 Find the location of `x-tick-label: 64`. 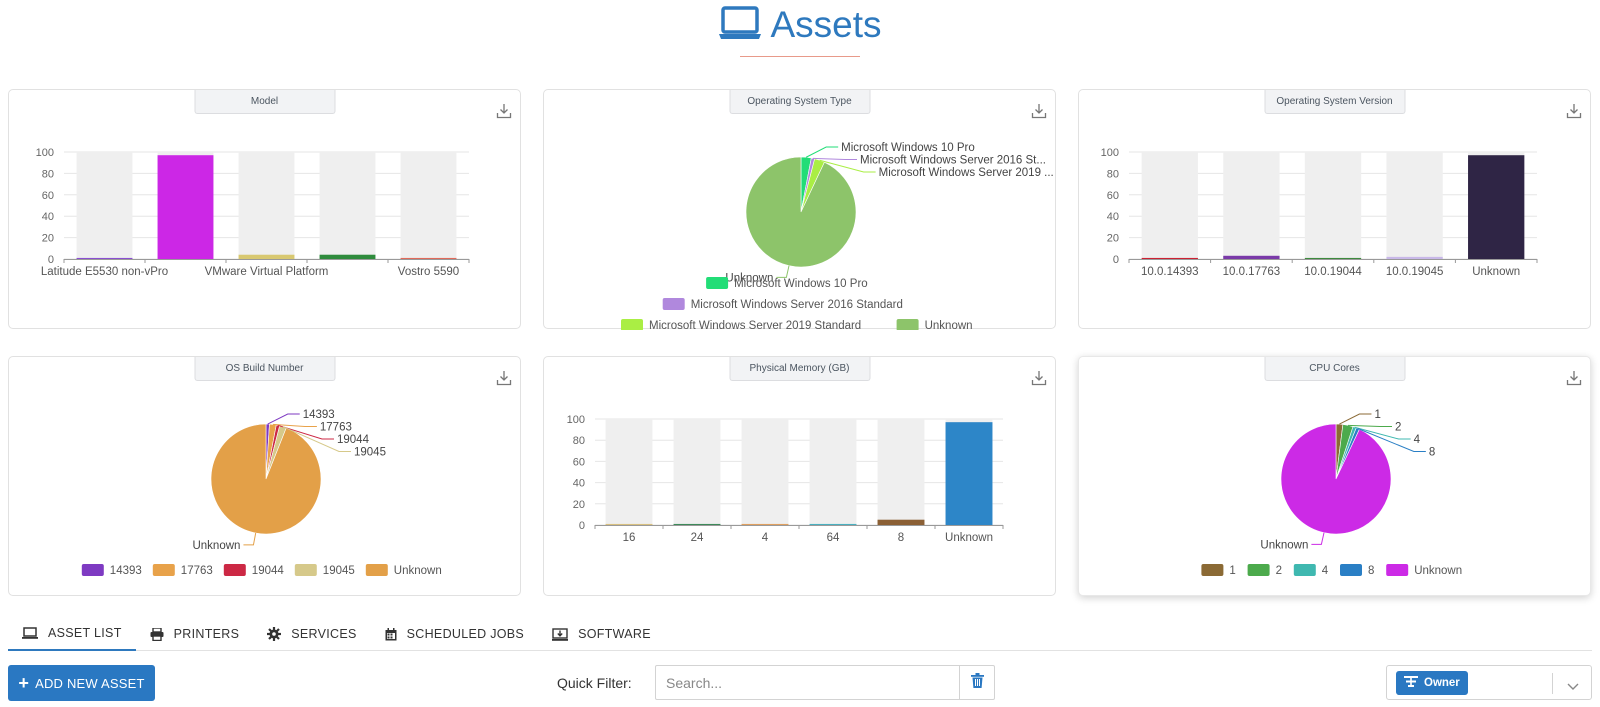

x-tick-label: 64 is located at coordinates (833, 538).